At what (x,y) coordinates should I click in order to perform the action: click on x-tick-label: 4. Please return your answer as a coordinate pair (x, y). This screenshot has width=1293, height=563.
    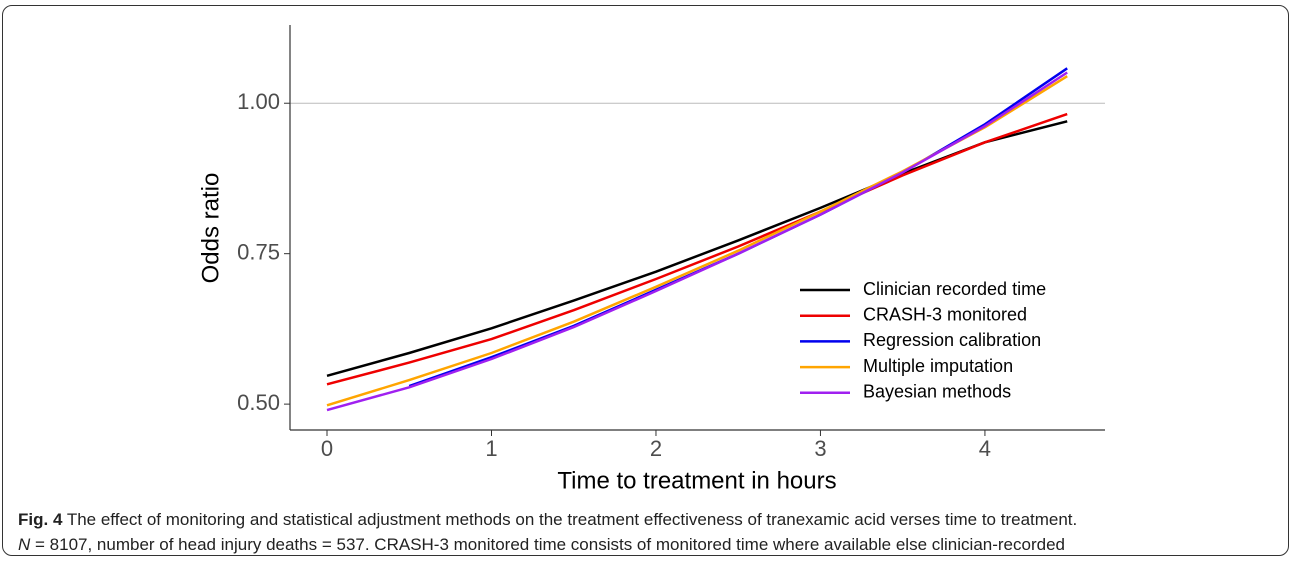
    Looking at the image, I should click on (985, 448).